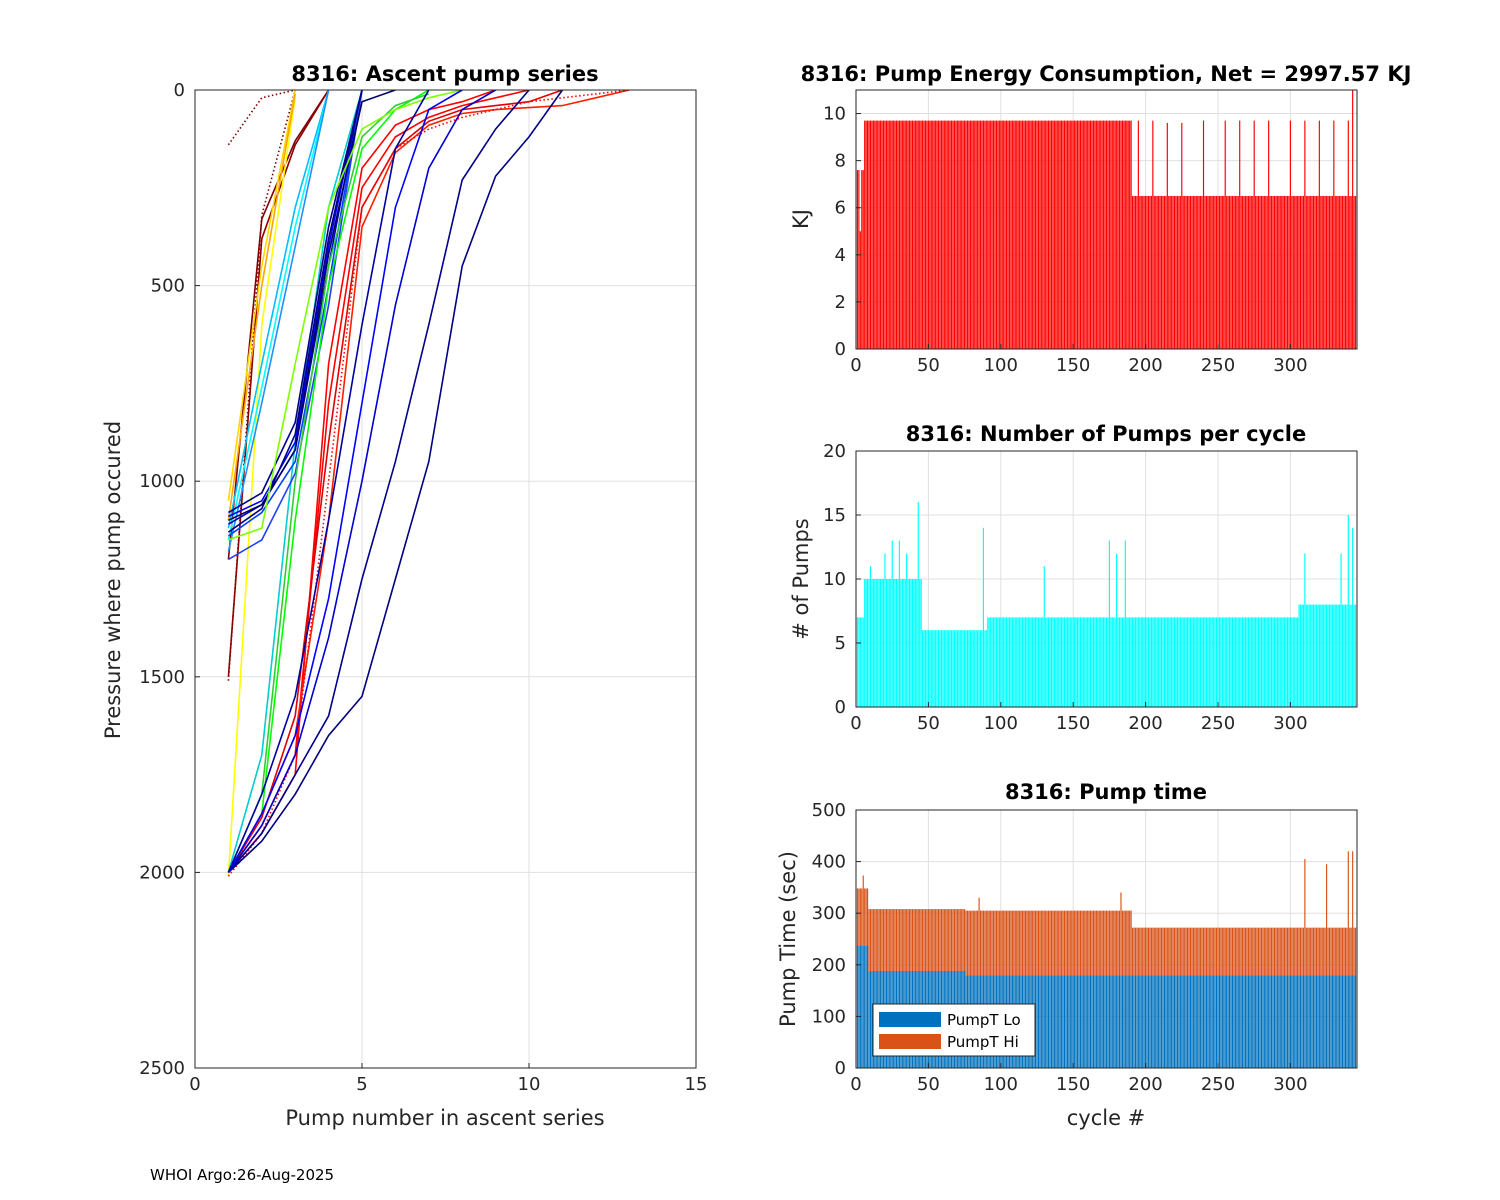 This screenshot has height=1200, width=1500. Describe the element at coordinates (983, 1042) in the screenshot. I see `legend-label-pumpt-hi: PumpT Hi` at that location.